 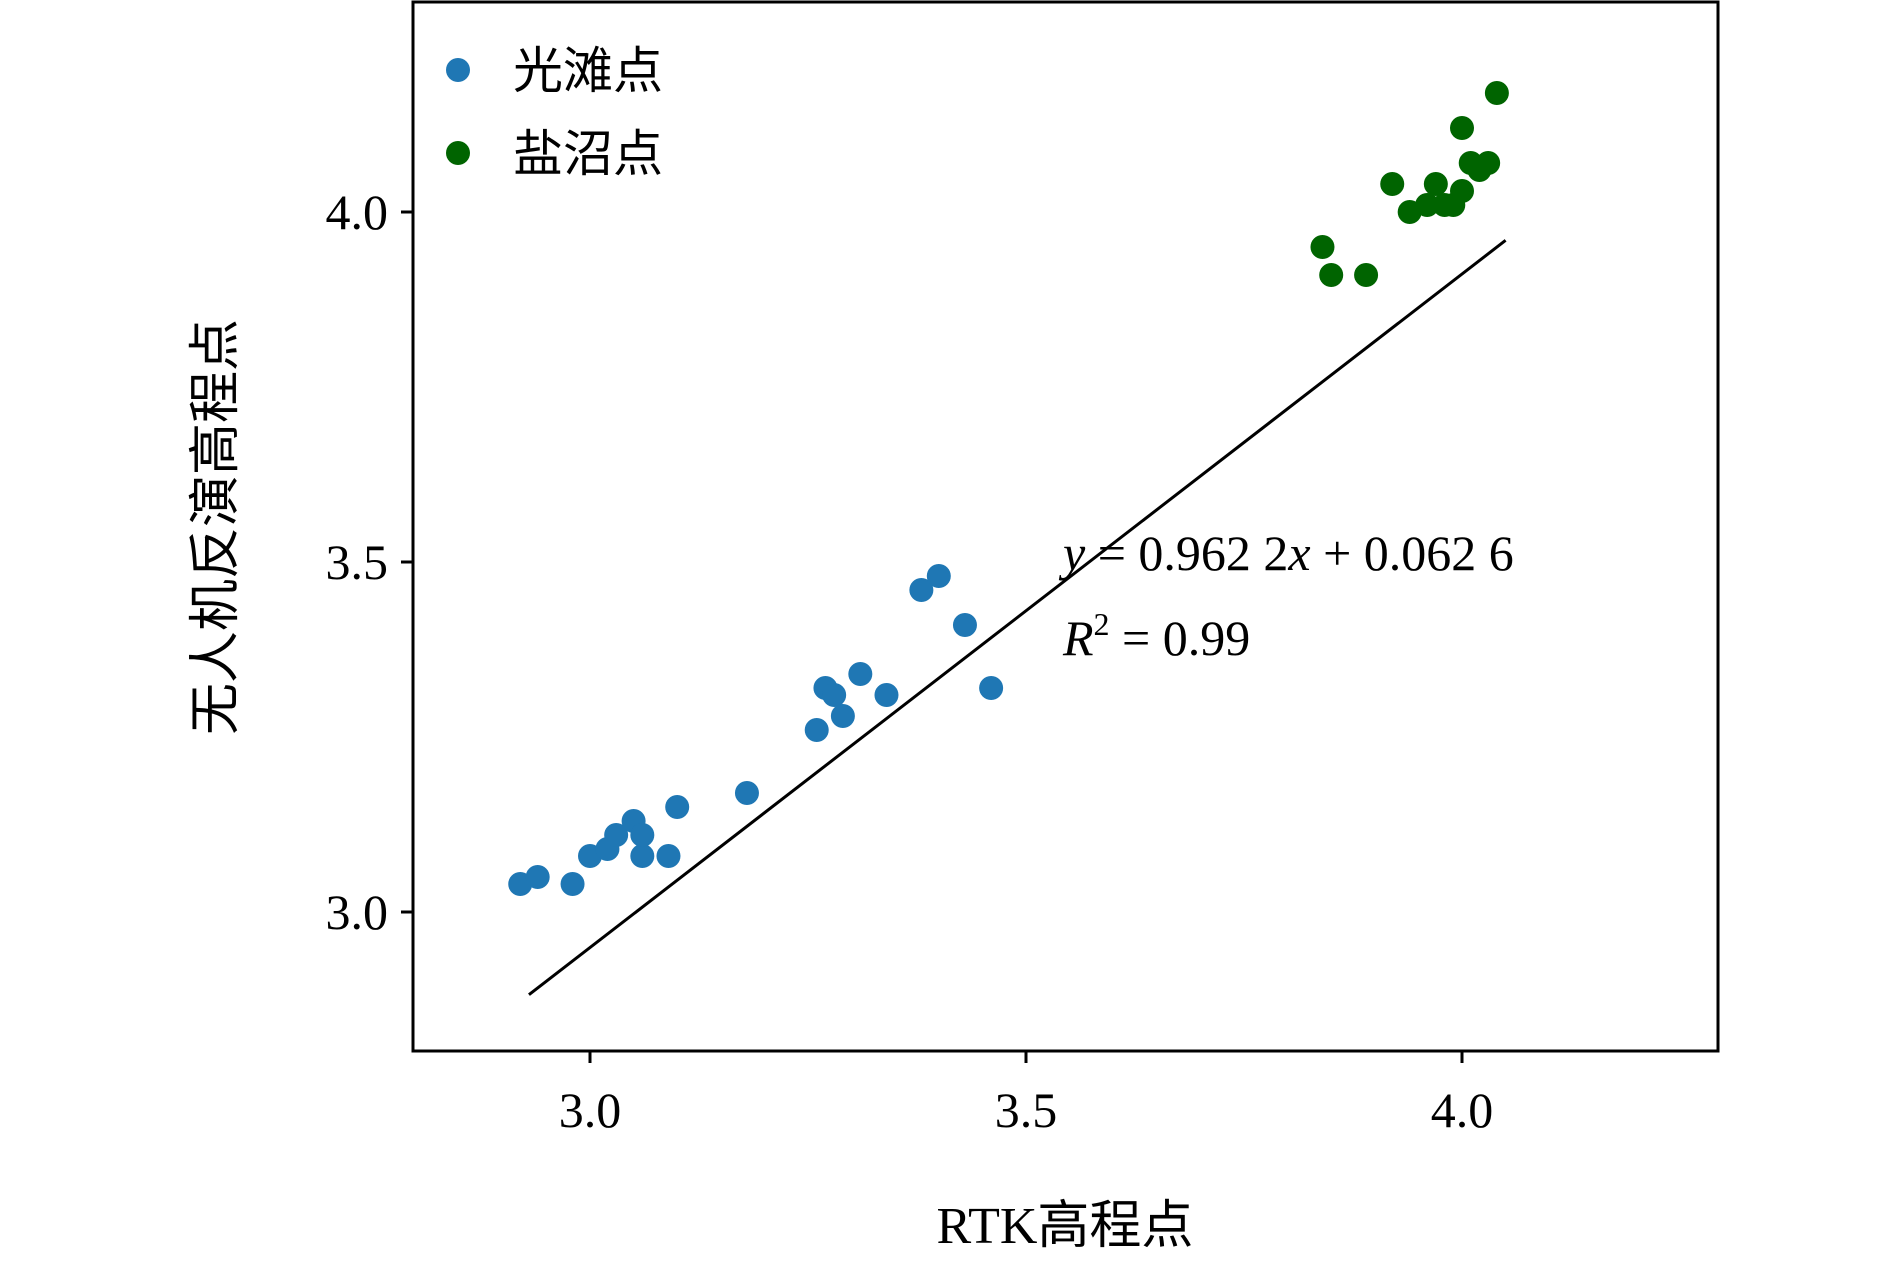 What do you see at coordinates (1412, 553) in the screenshot?
I see `equation-intercept: + 0.062 6` at bounding box center [1412, 553].